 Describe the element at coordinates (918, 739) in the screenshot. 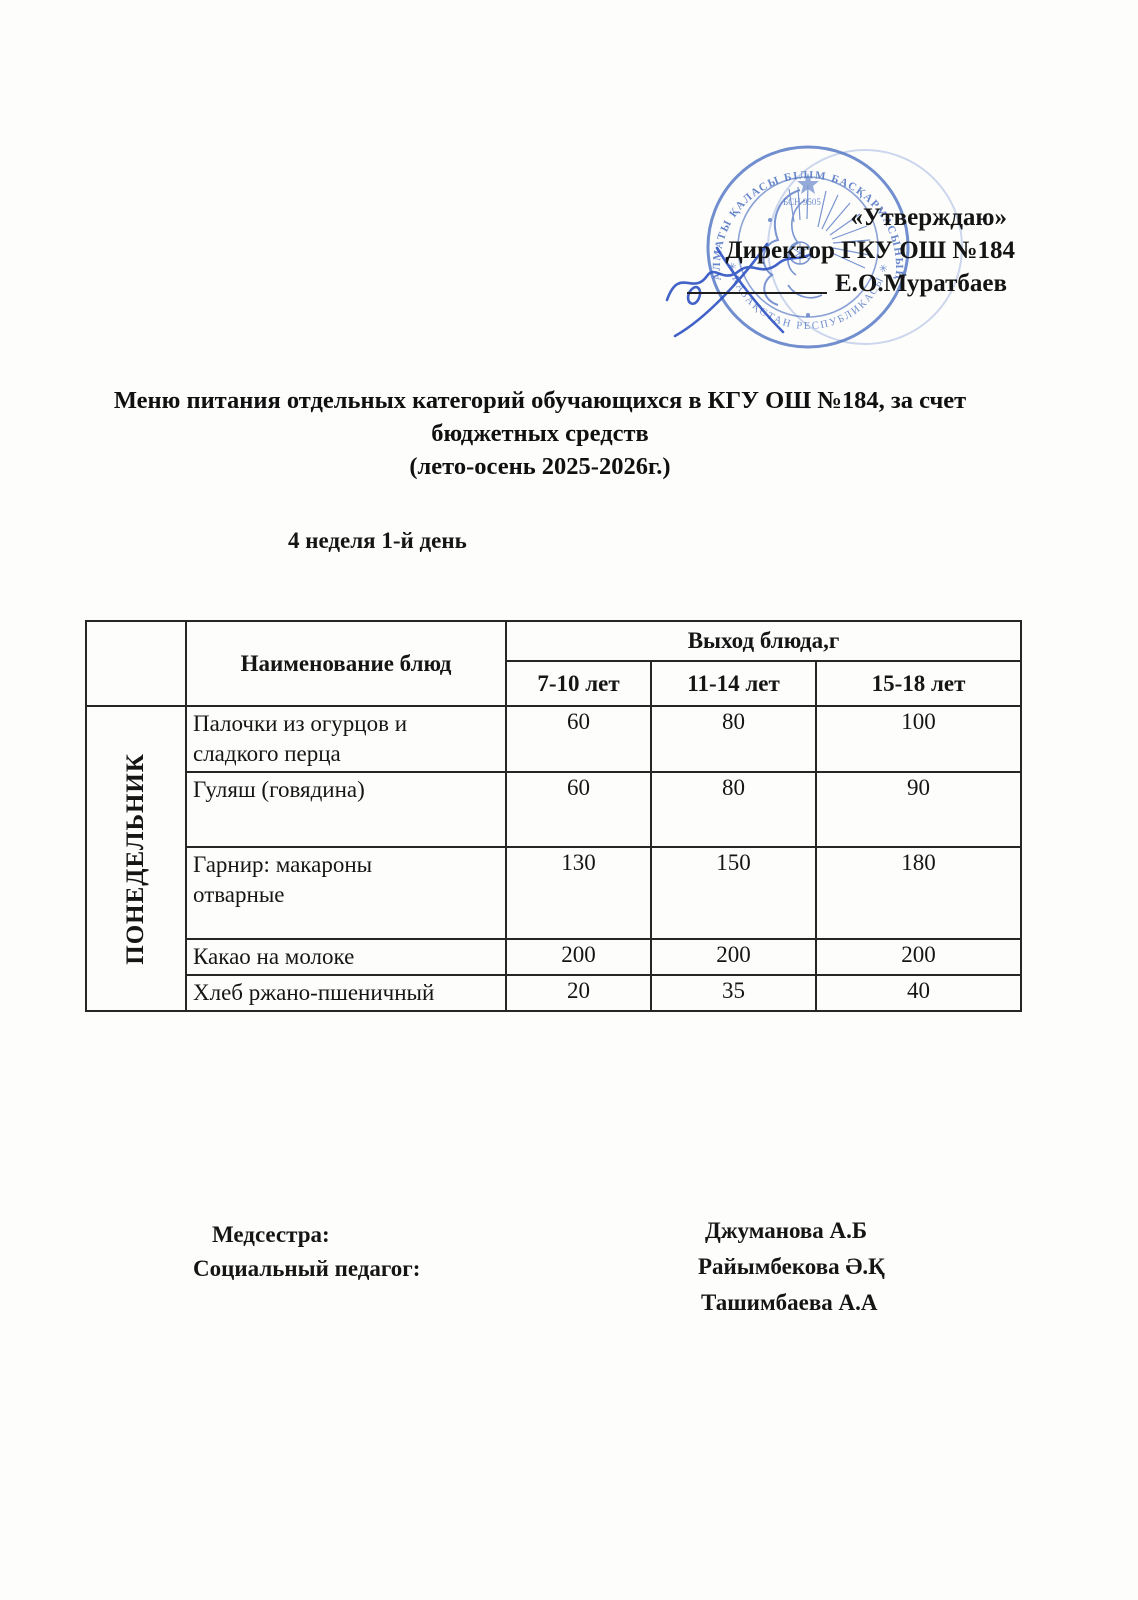

I see `value-cell: 100` at that location.